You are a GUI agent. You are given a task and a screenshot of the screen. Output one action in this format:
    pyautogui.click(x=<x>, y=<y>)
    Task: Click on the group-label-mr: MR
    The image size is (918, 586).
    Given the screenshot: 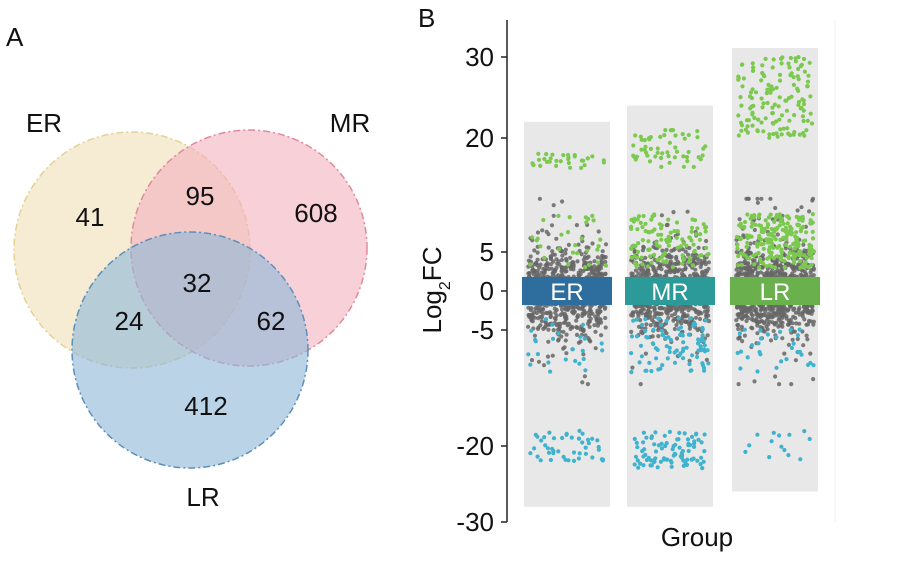 What is the action you would take?
    pyautogui.click(x=669, y=292)
    